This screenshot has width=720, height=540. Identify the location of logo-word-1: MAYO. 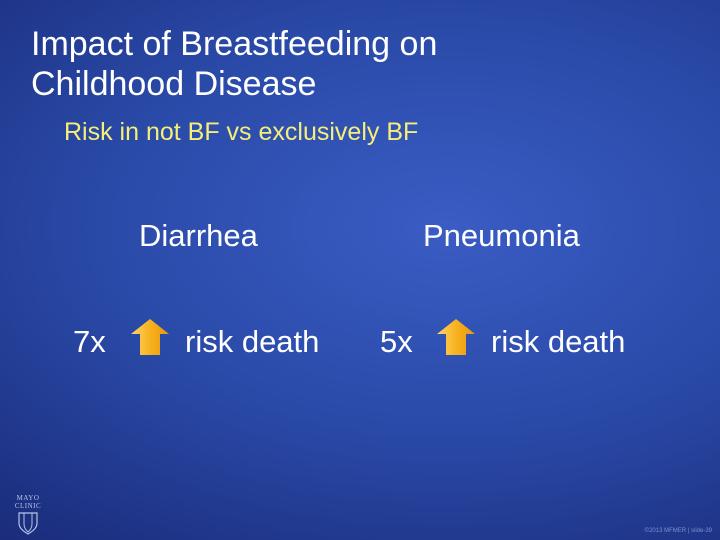
(28, 498).